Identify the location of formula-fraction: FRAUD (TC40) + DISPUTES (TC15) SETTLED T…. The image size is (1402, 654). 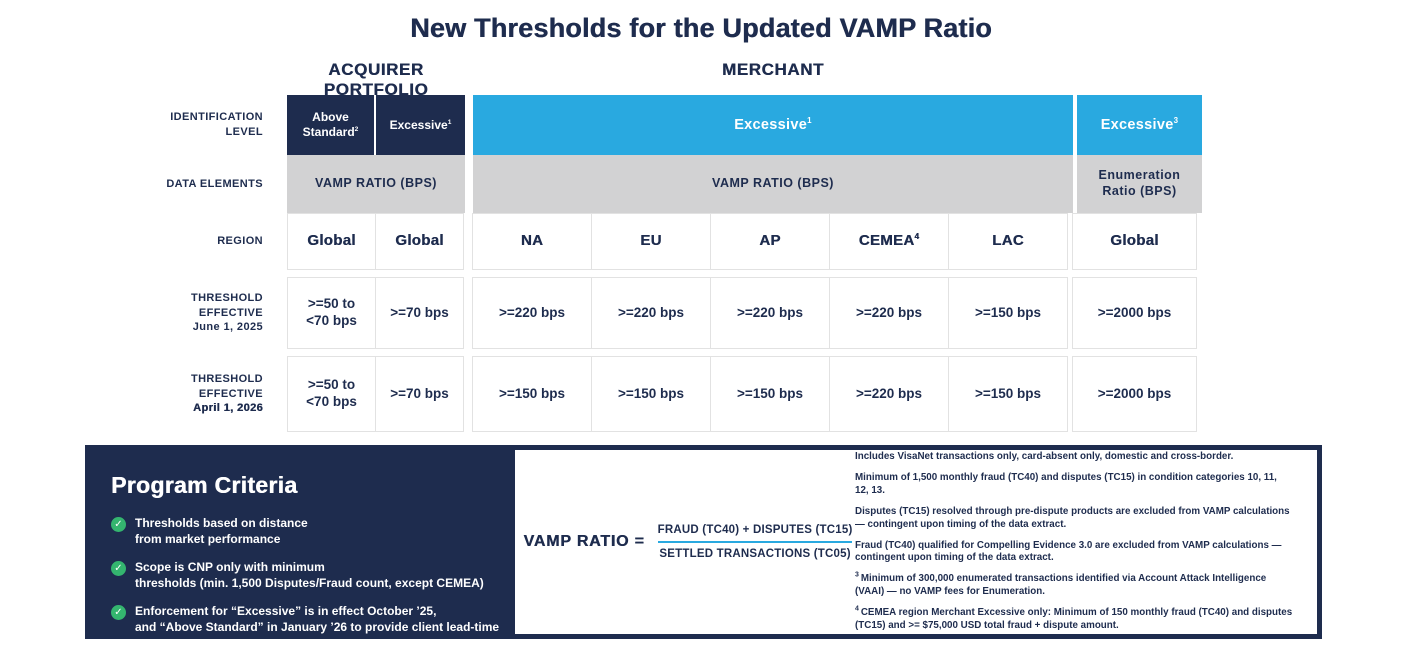
(755, 542).